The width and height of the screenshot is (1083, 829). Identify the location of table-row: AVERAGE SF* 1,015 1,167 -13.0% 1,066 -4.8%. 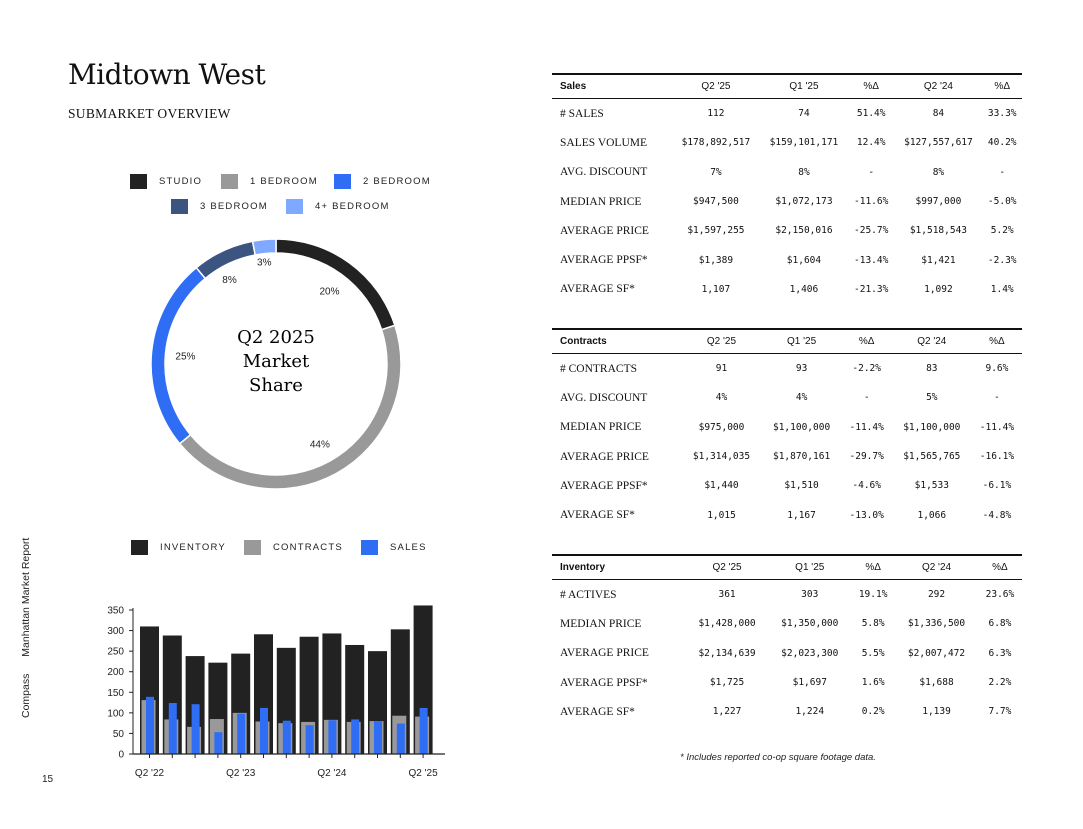
(787, 514).